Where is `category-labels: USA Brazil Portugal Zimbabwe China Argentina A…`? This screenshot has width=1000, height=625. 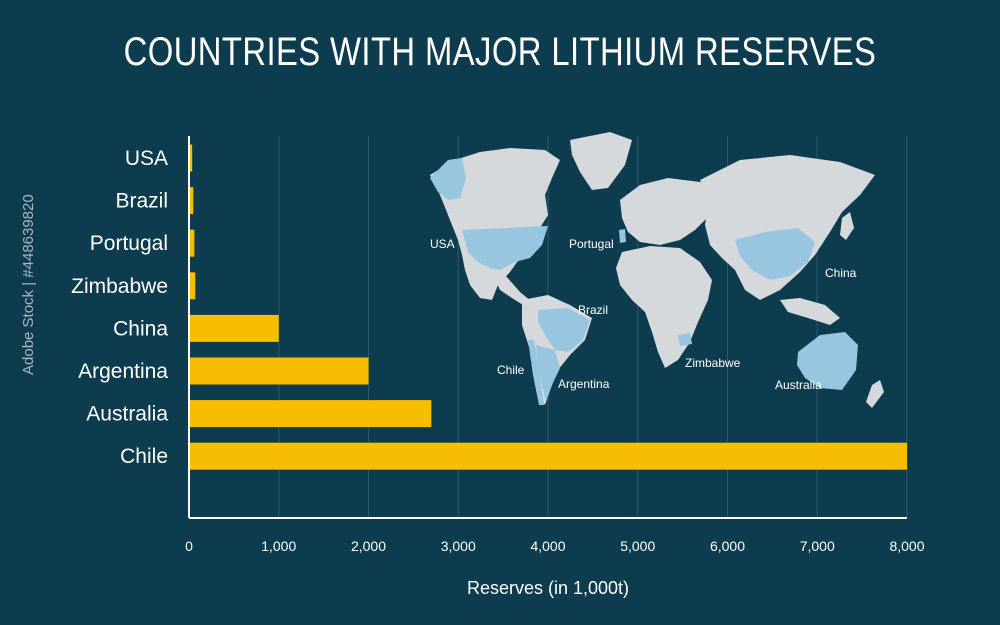 category-labels: USA Brazil Portugal Zimbabwe China Argentina A… is located at coordinates (119, 307).